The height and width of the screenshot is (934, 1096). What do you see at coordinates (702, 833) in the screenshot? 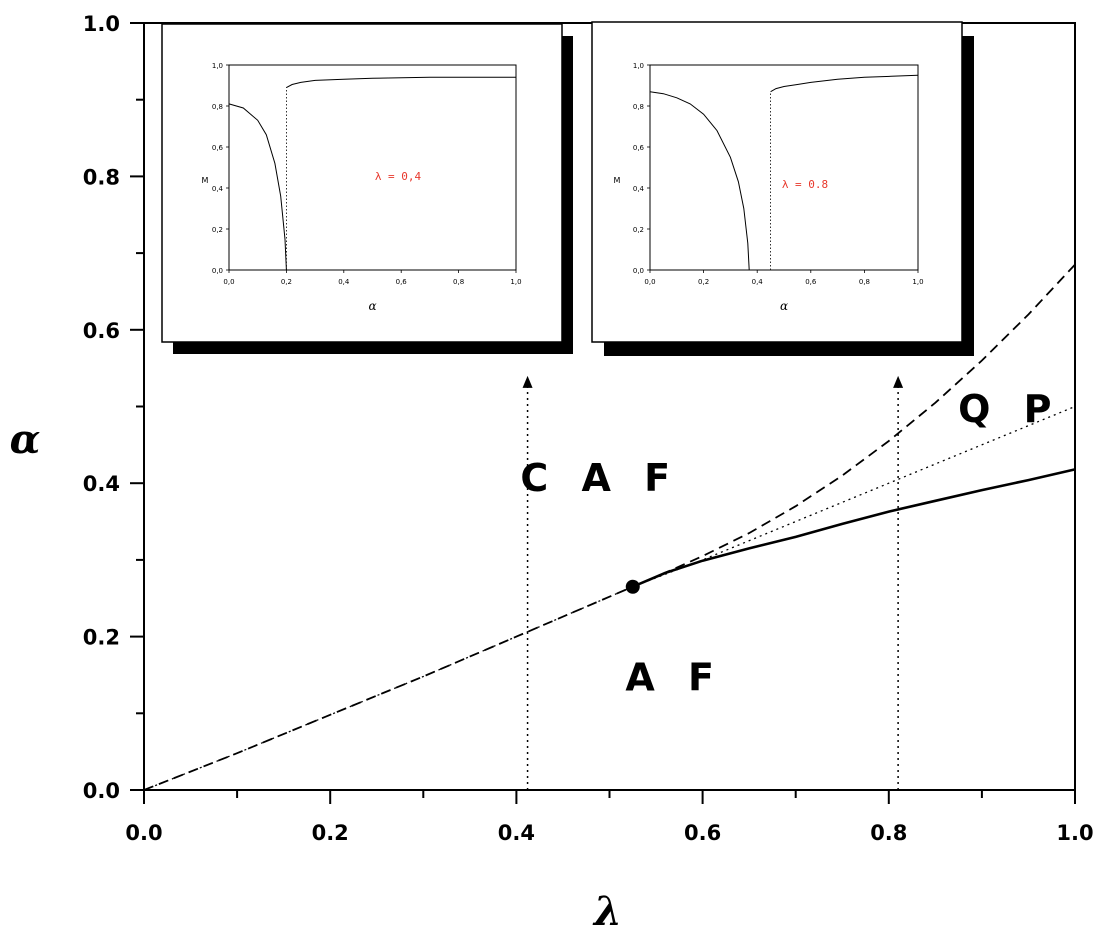
I see `x-tick-label: 0.6` at bounding box center [702, 833].